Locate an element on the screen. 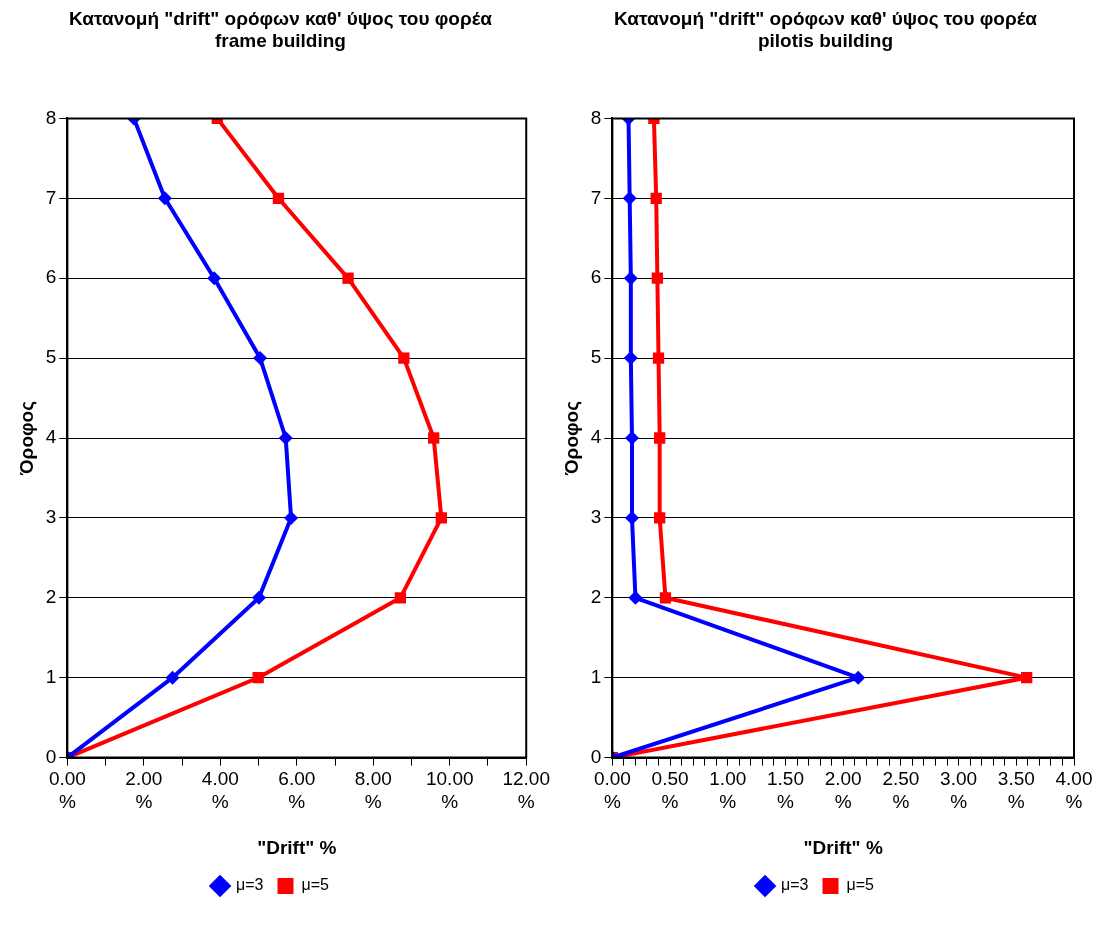 This screenshot has width=1107, height=936. x-tick-label: 1.50 % is located at coordinates (785, 790).